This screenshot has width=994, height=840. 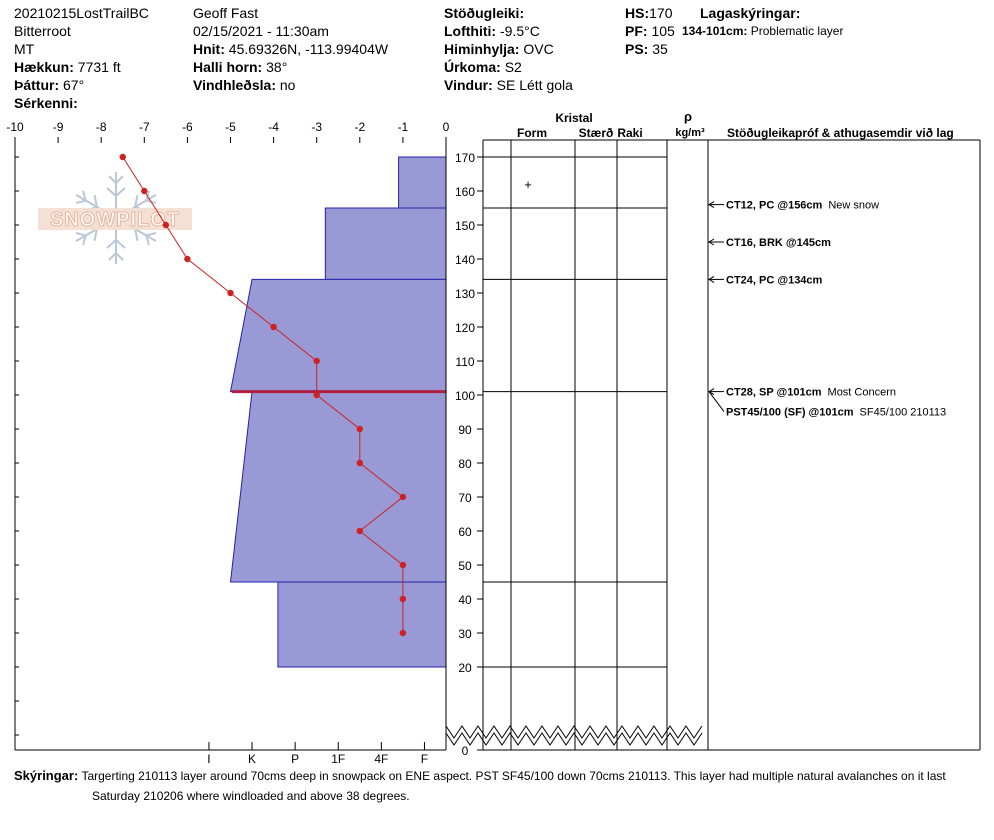 I want to click on wind-label: Vindur:, so click(x=468, y=85).